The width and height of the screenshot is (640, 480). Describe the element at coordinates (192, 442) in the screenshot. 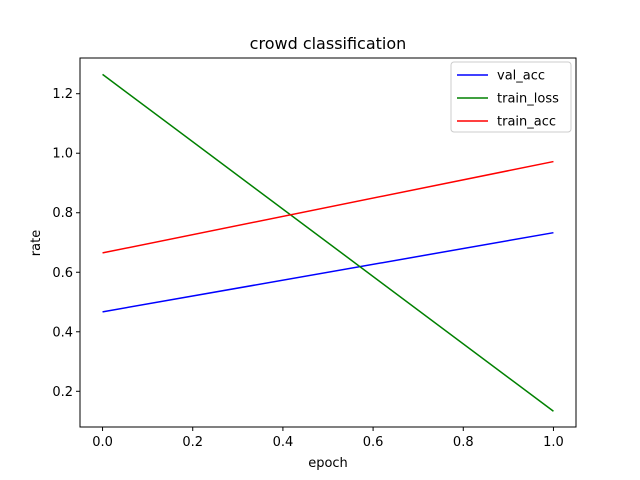

I see `x-tick-label: 0.2` at that location.